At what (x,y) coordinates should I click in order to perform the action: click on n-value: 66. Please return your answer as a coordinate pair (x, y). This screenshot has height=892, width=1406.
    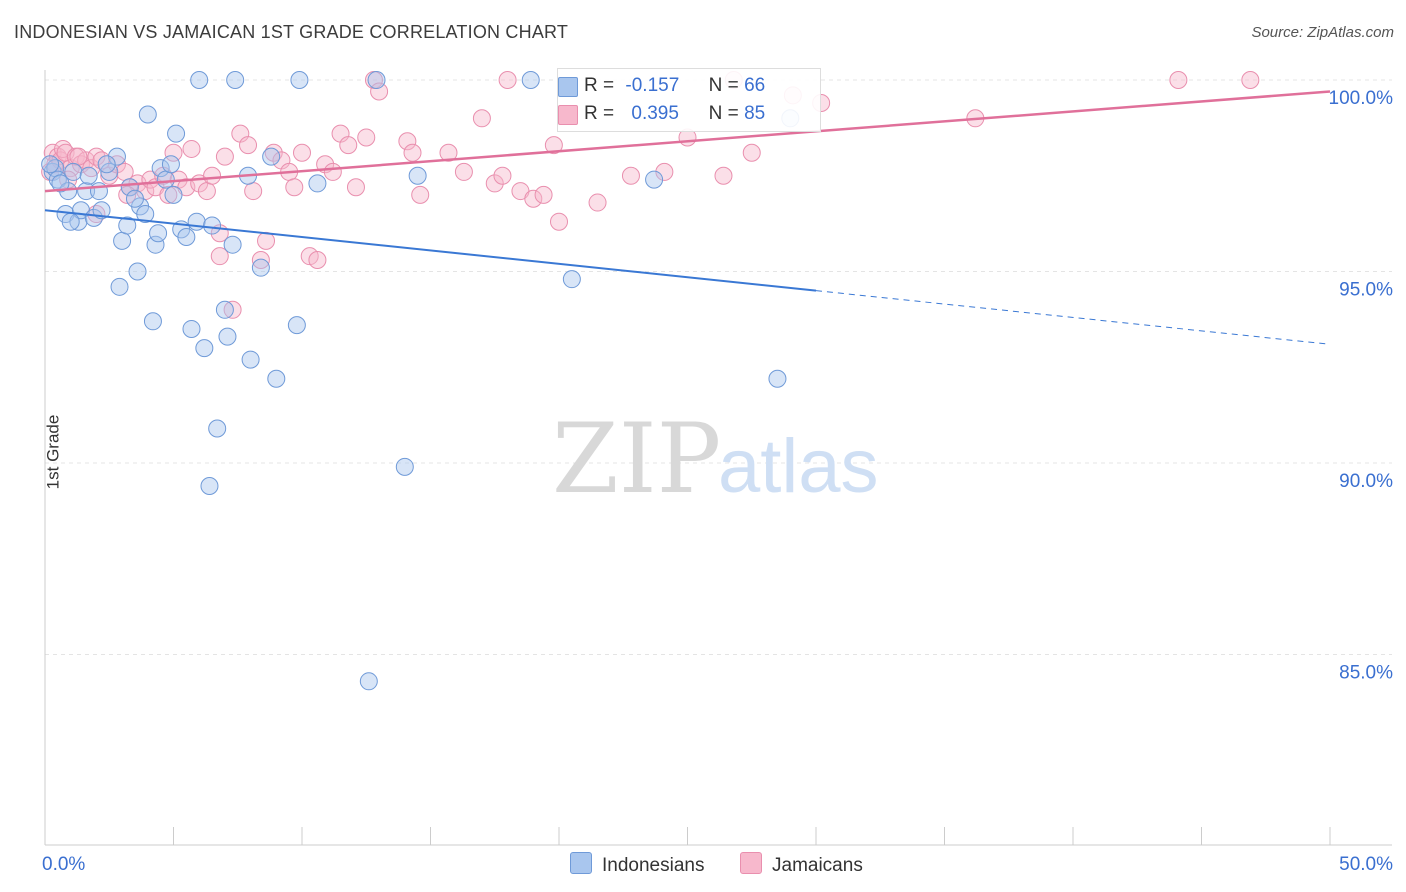
    Looking at the image, I should click on (755, 85).